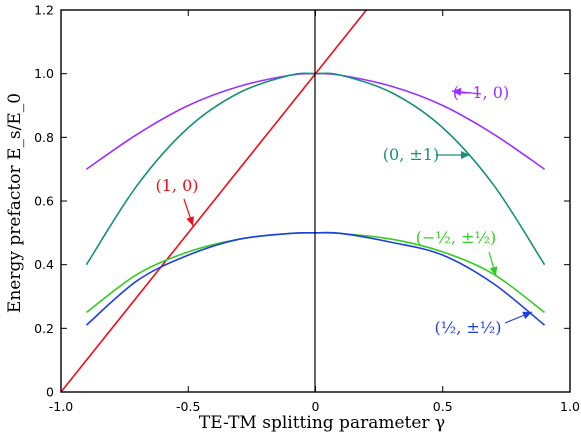  I want to click on series-label-4: (½, ±½), so click(467, 327).